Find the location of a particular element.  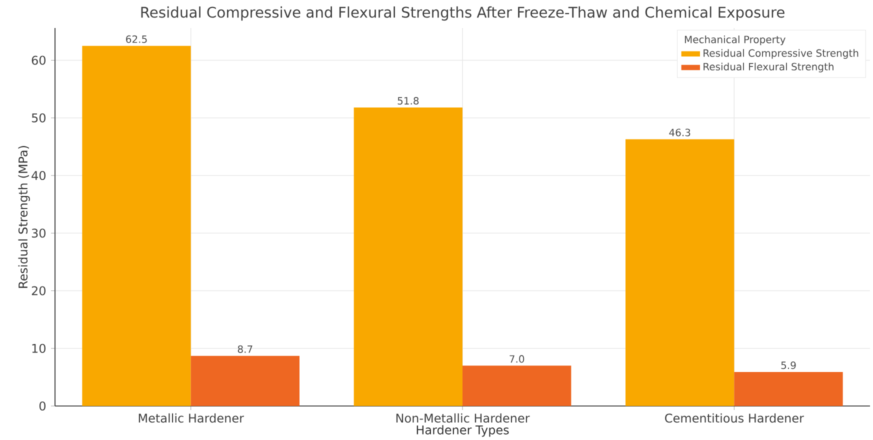

legend-title: Mechanical Property is located at coordinates (735, 41).